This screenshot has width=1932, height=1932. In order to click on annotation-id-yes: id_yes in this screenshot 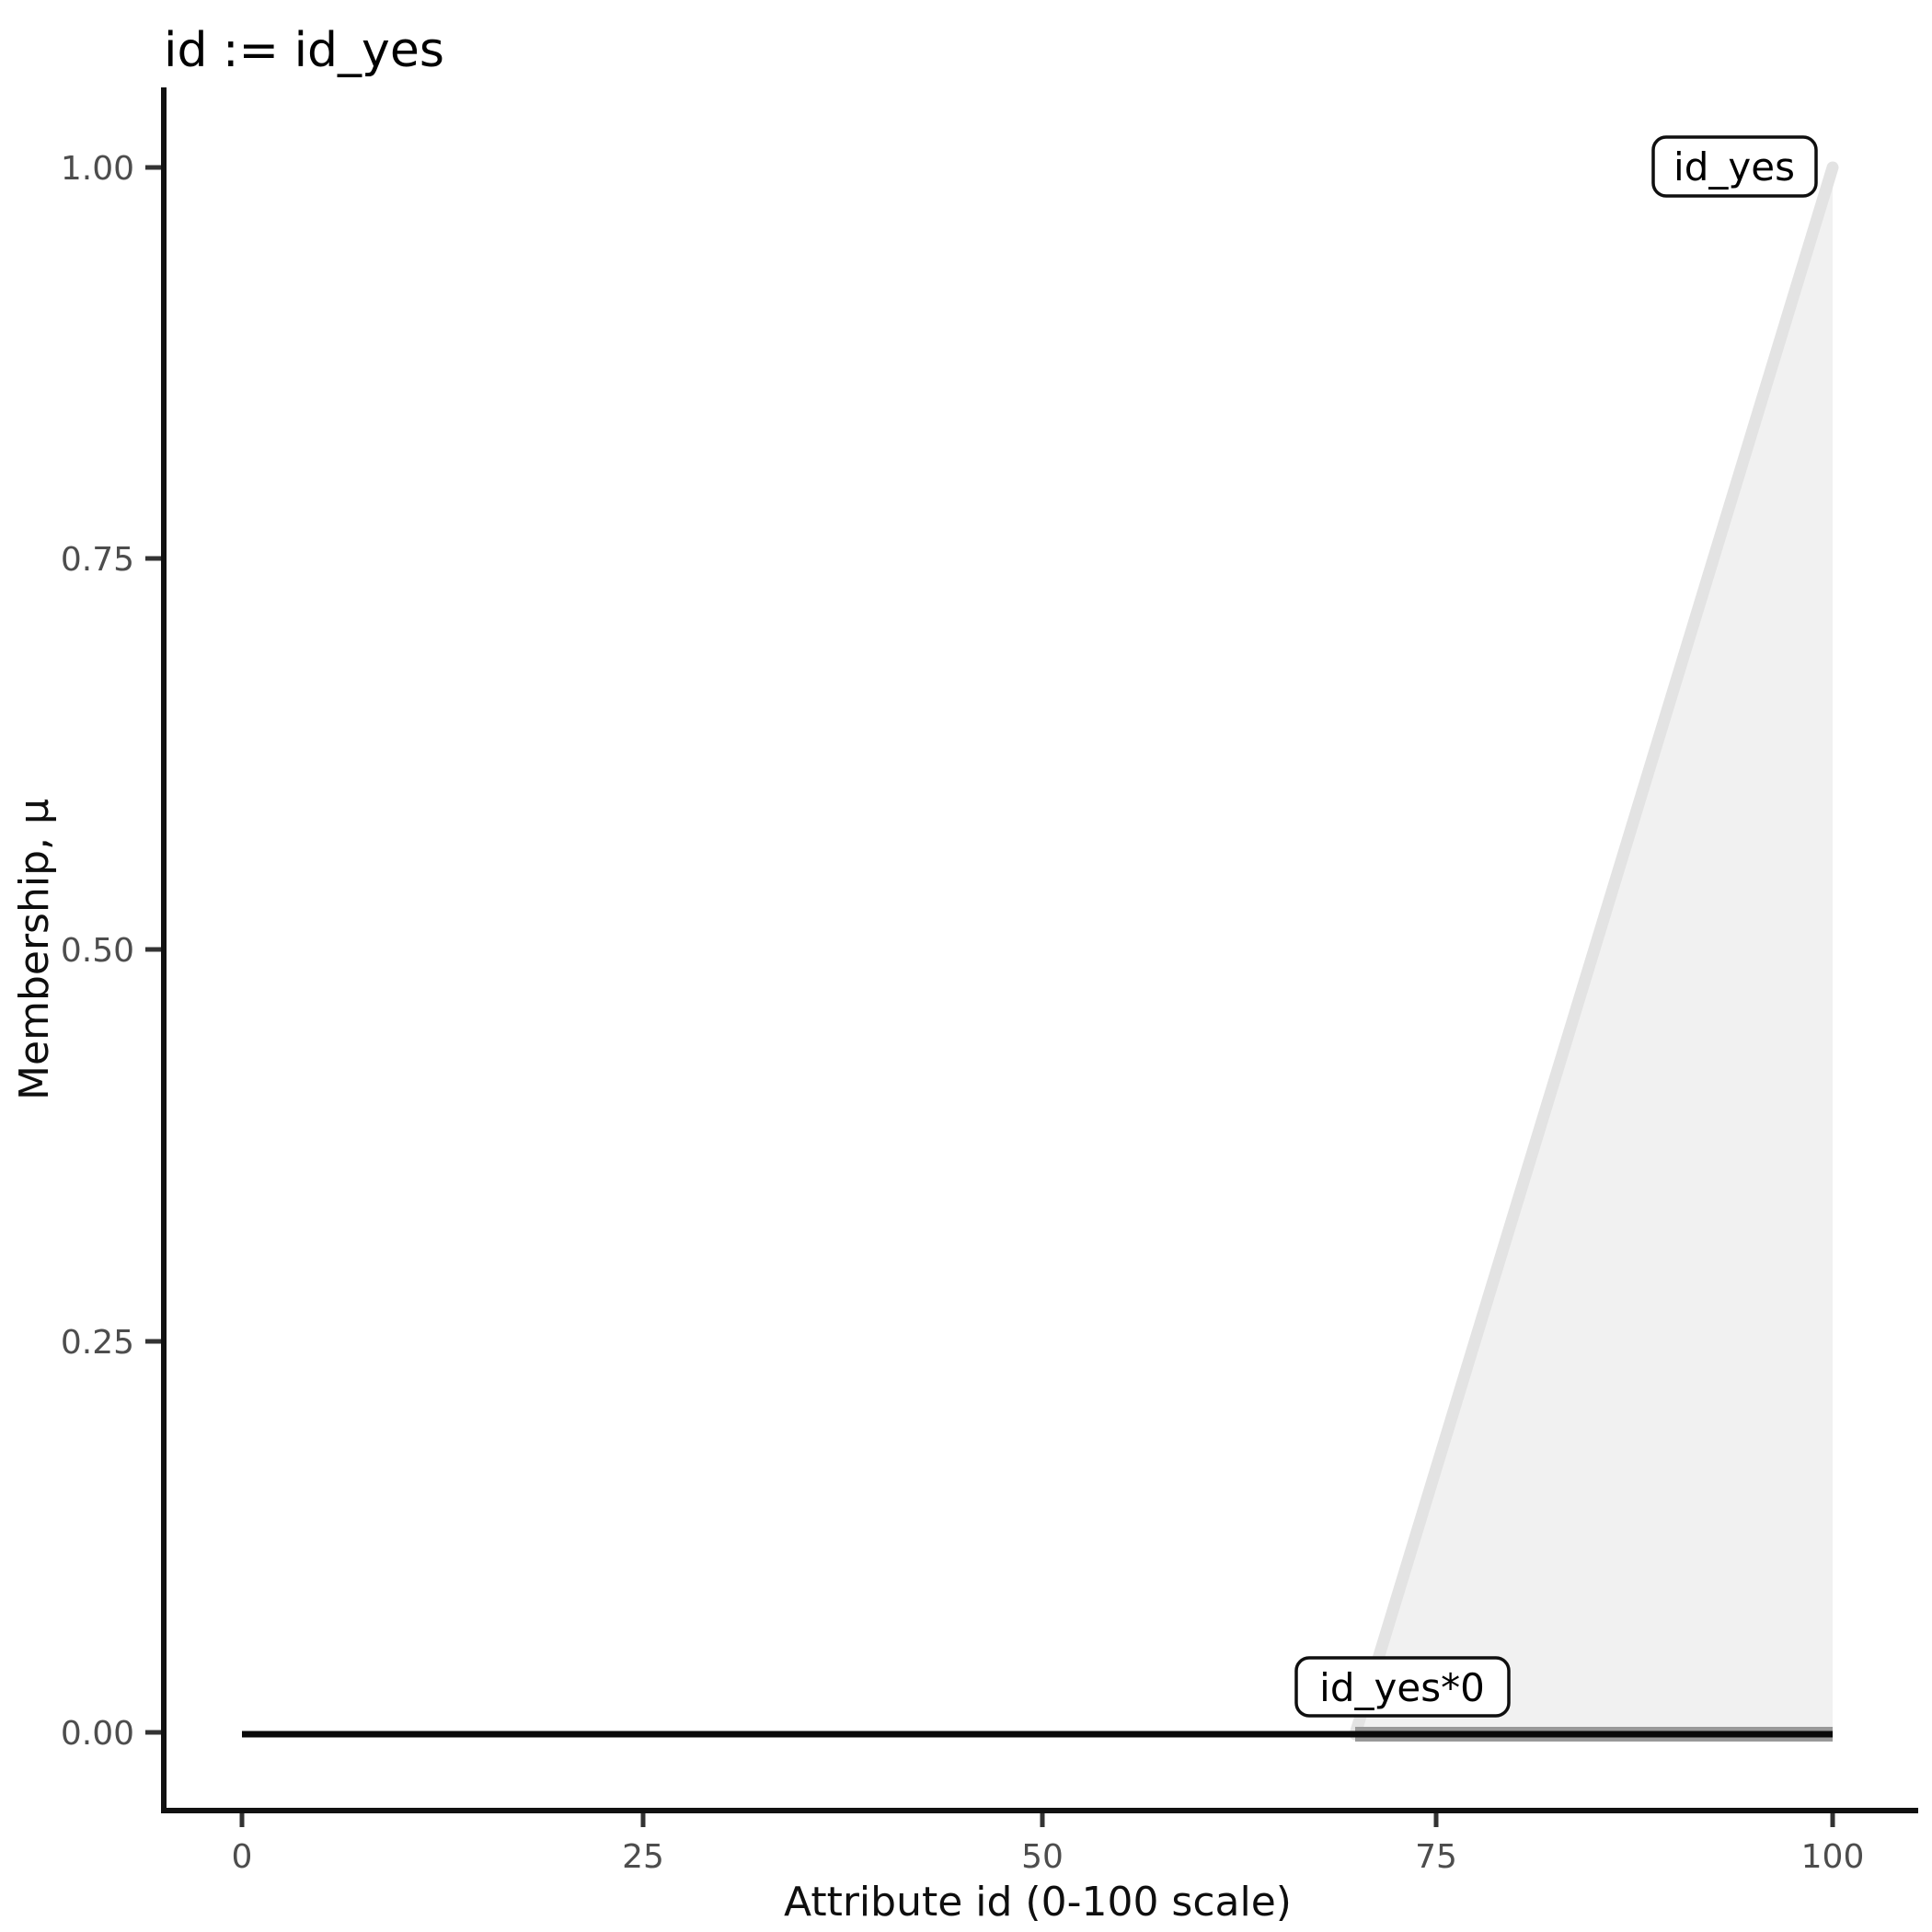, I will do `click(1734, 166)`.